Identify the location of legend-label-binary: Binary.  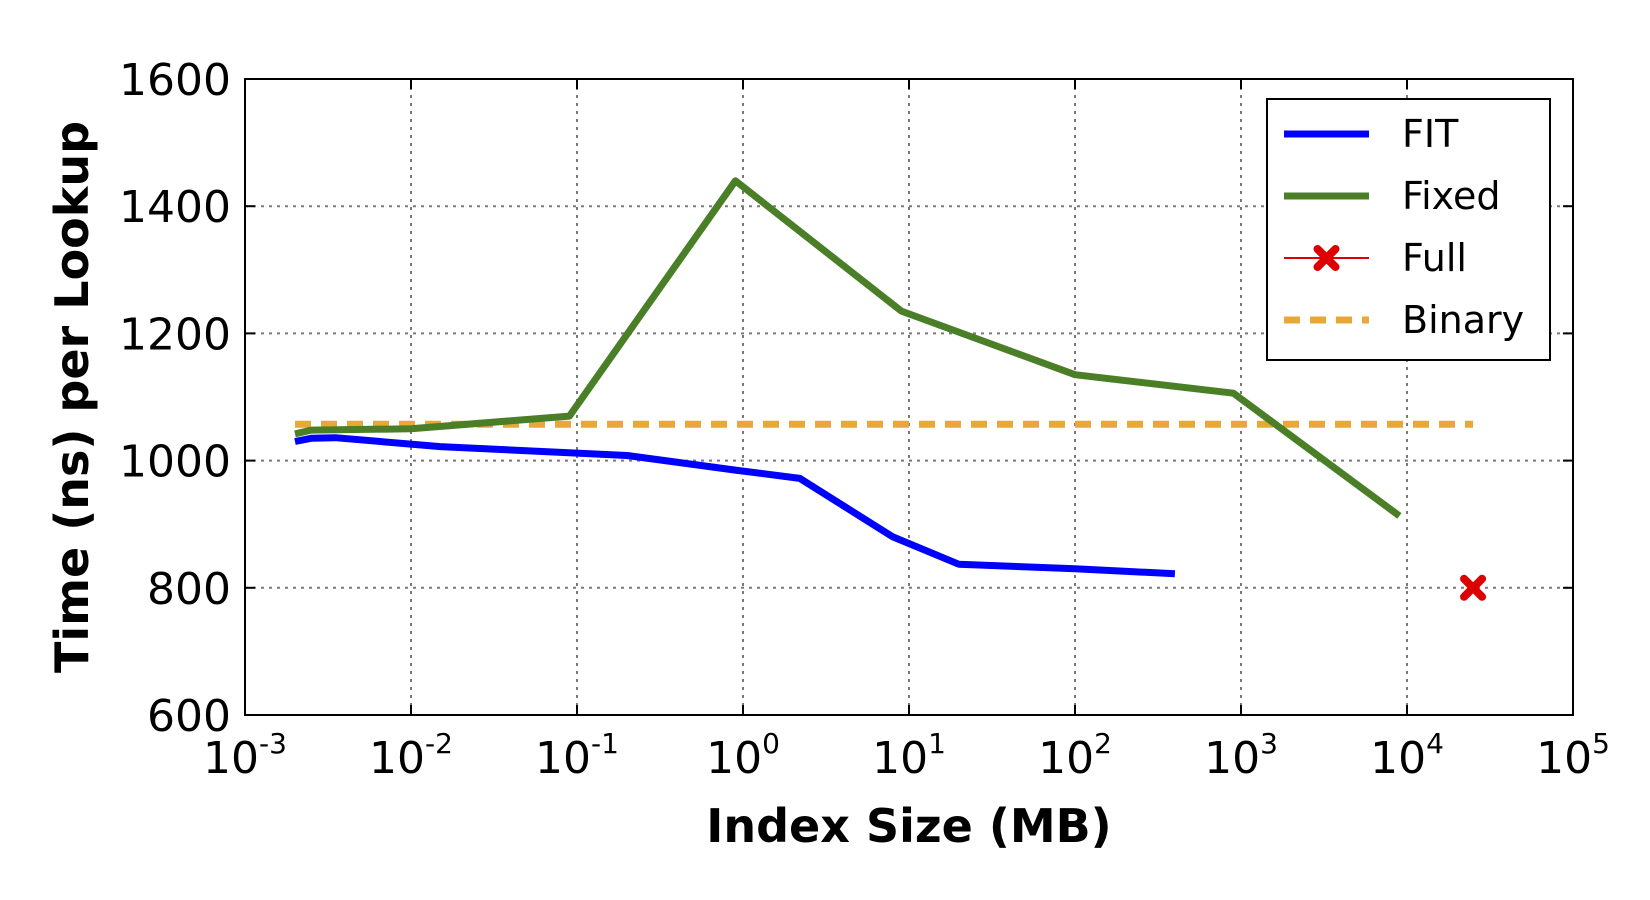
(1463, 320).